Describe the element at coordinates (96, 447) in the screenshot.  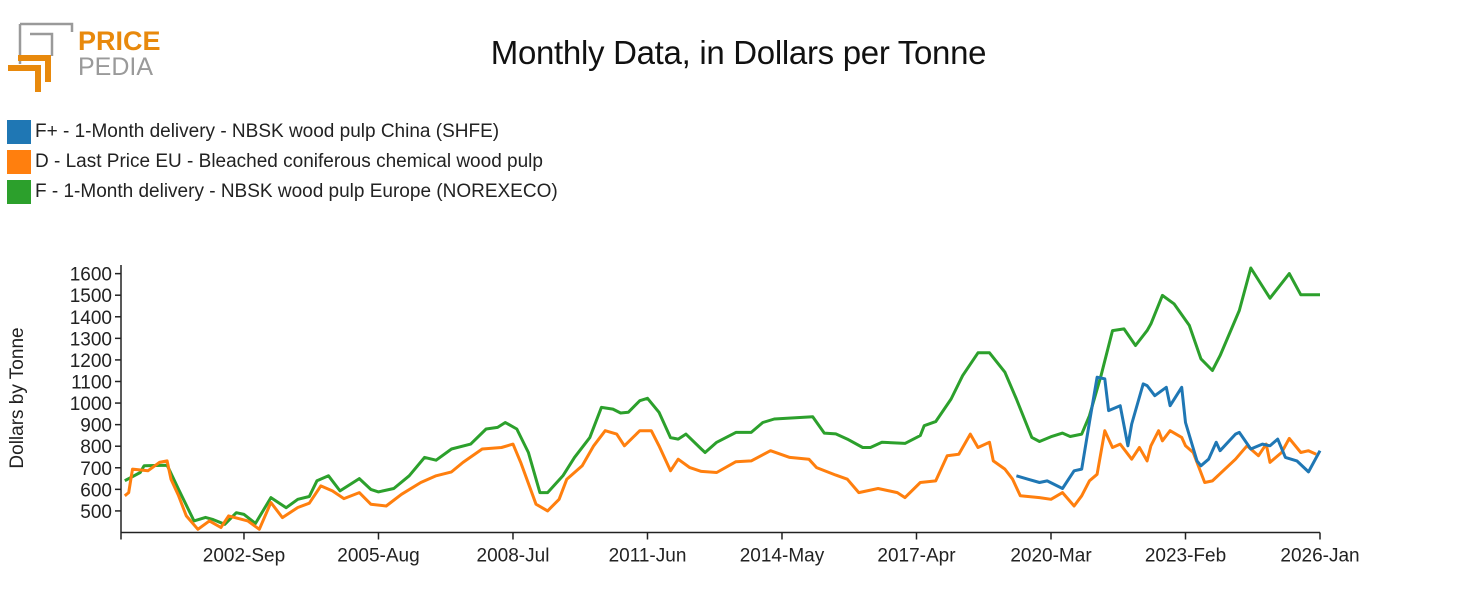
I see `y-tick-label: 800` at that location.